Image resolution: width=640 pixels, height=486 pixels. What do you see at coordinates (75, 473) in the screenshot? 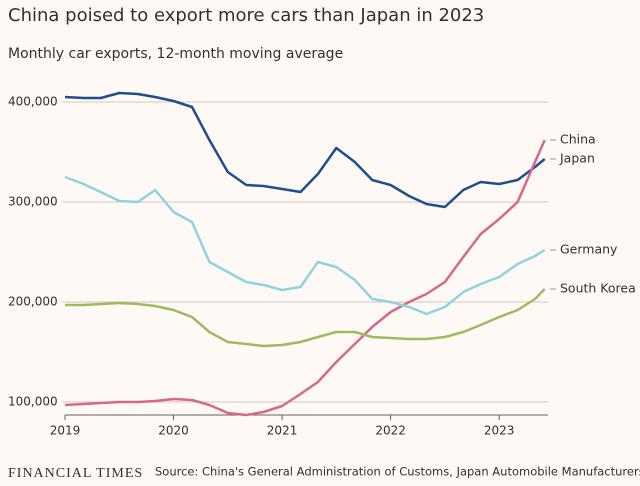
I see `brand: FINANCIAL TIMES` at bounding box center [75, 473].